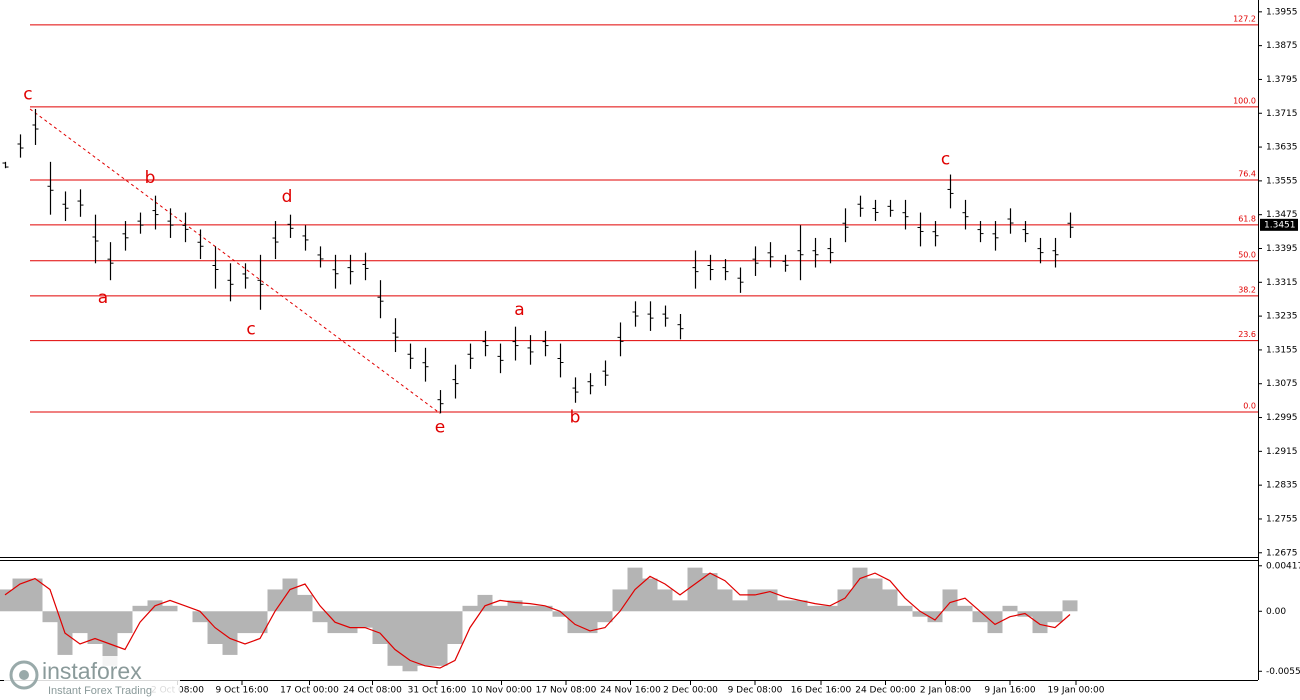 This screenshot has width=1300, height=700. What do you see at coordinates (437, 691) in the screenshot?
I see `x-tick-label: 31 Oct 16:00` at bounding box center [437, 691].